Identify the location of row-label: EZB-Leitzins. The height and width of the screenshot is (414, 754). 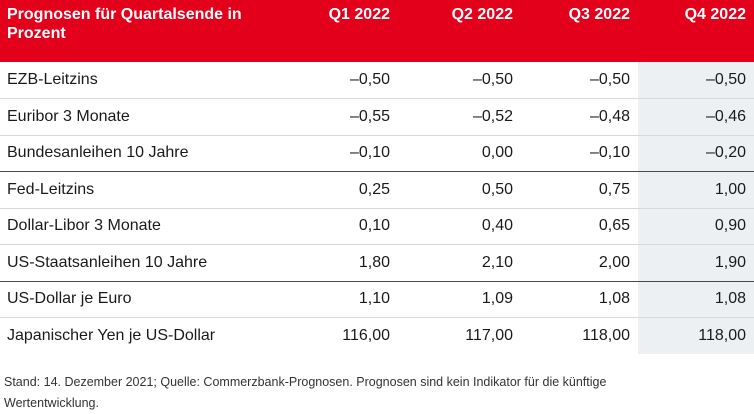
(131, 80).